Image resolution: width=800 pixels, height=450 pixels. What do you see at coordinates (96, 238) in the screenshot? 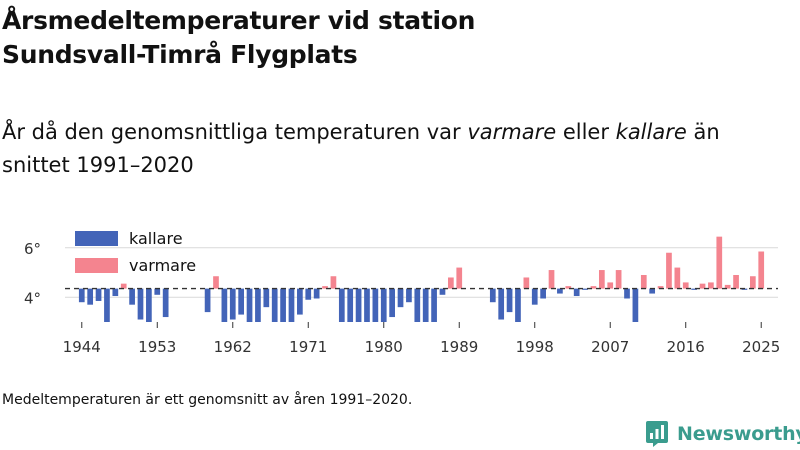
I see `legend-swatch-cold` at bounding box center [96, 238].